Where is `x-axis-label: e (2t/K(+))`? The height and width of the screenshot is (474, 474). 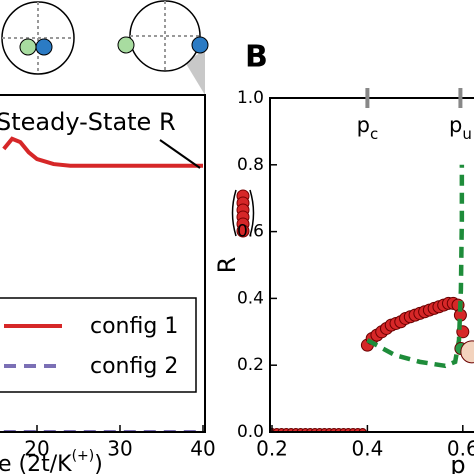 x-axis-label: e (2t/K(+)) is located at coordinates (51, 461).